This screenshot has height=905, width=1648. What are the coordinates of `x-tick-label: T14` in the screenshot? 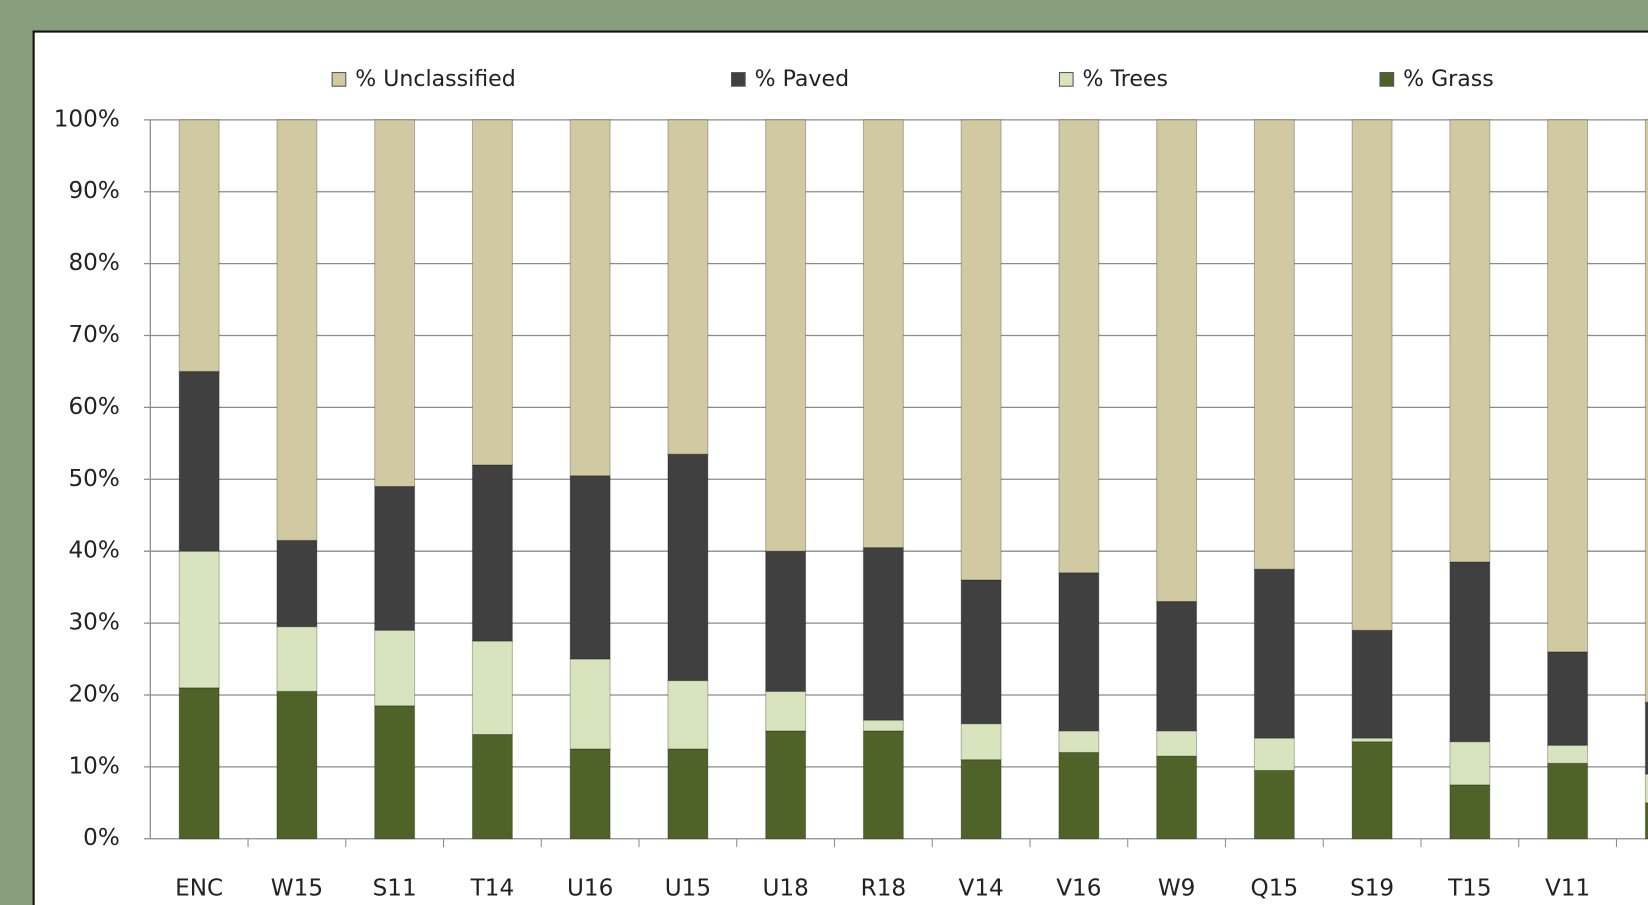 It's located at (492, 889).